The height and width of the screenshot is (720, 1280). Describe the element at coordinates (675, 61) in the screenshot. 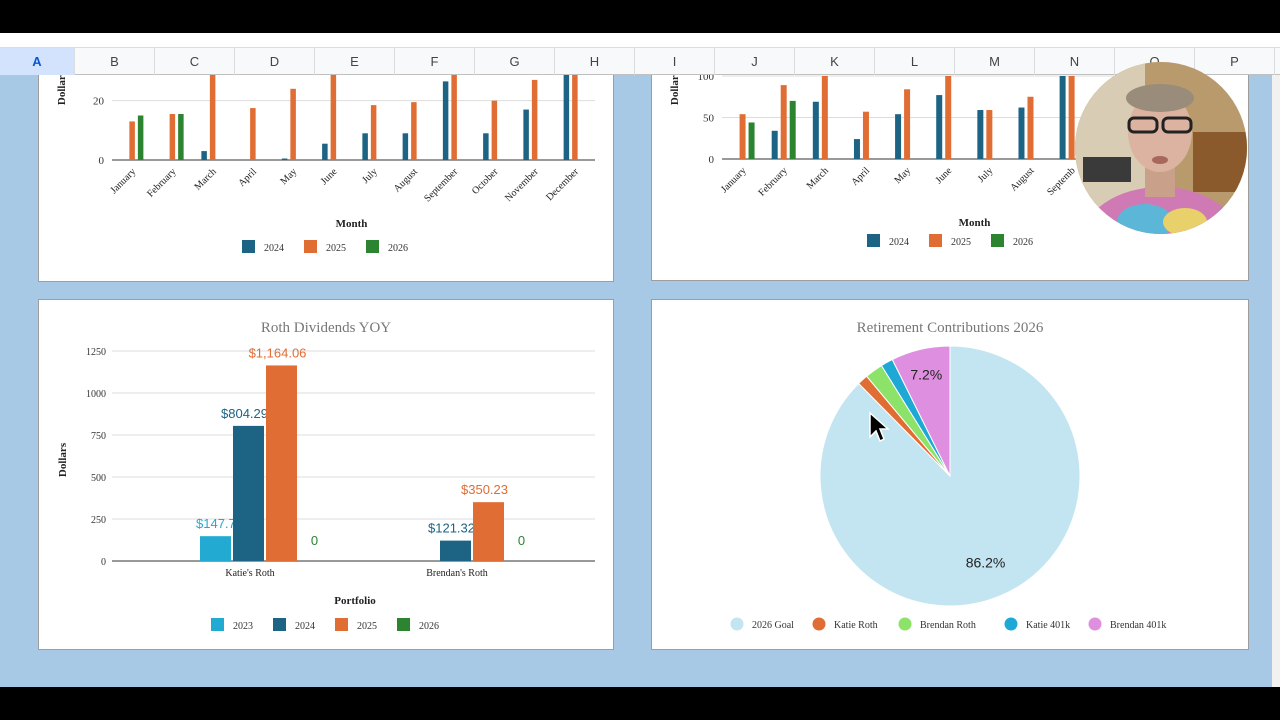

I see `column-header-i: I` at that location.